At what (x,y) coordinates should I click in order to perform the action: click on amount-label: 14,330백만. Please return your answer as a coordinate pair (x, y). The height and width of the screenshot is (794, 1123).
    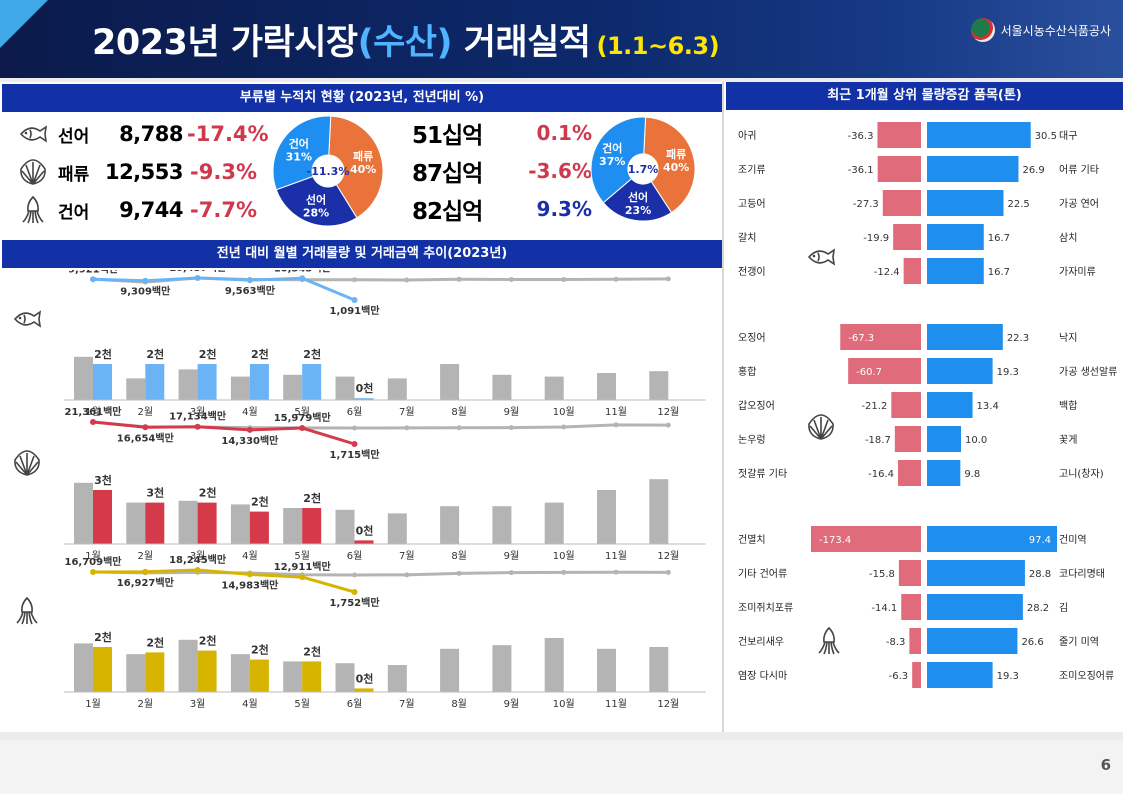
    Looking at the image, I should click on (250, 440).